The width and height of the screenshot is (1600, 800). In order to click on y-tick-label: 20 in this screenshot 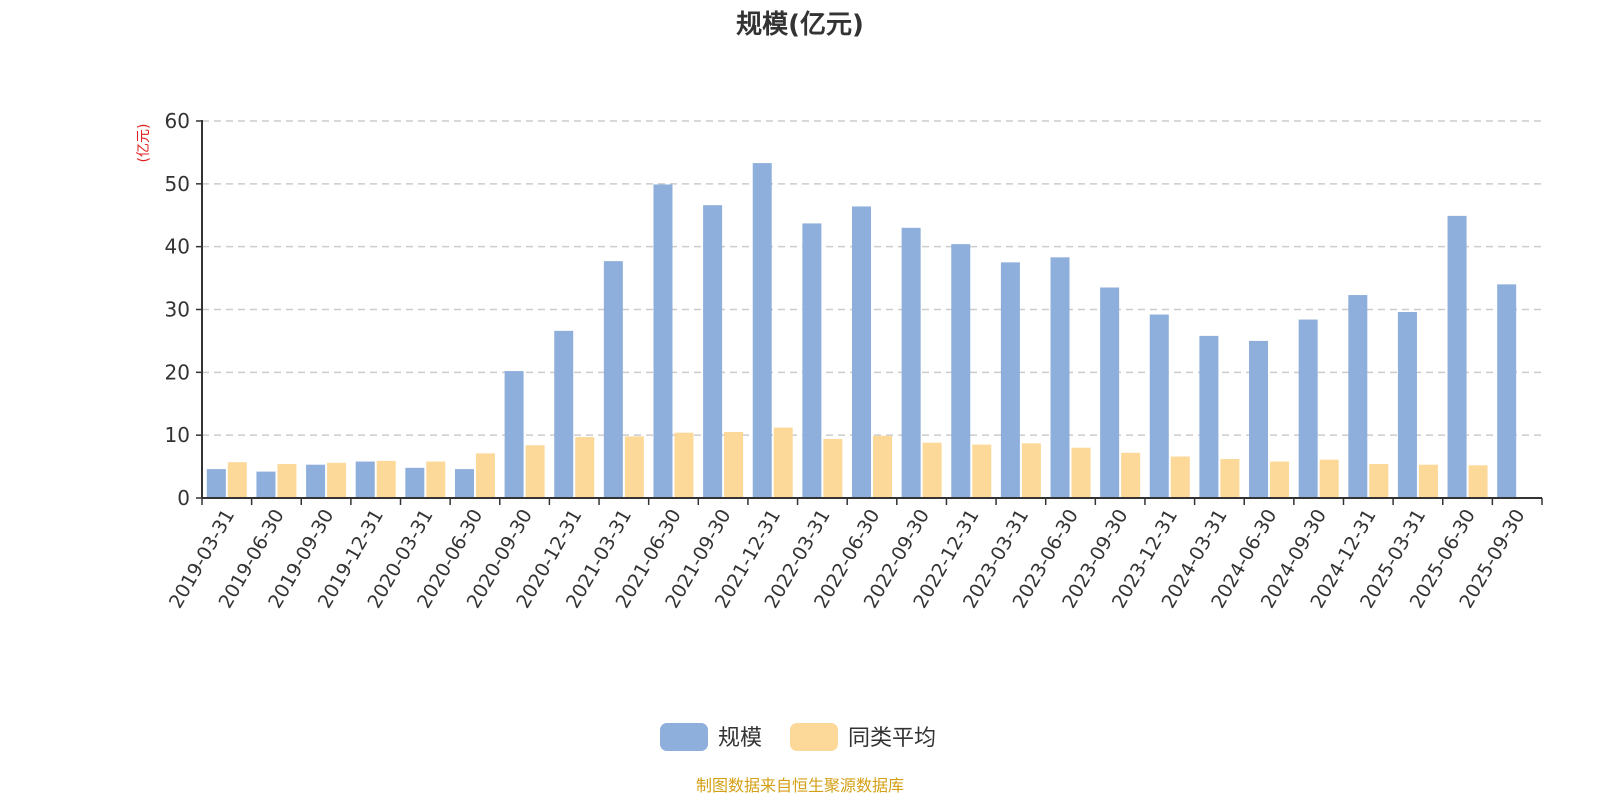, I will do `click(177, 372)`.